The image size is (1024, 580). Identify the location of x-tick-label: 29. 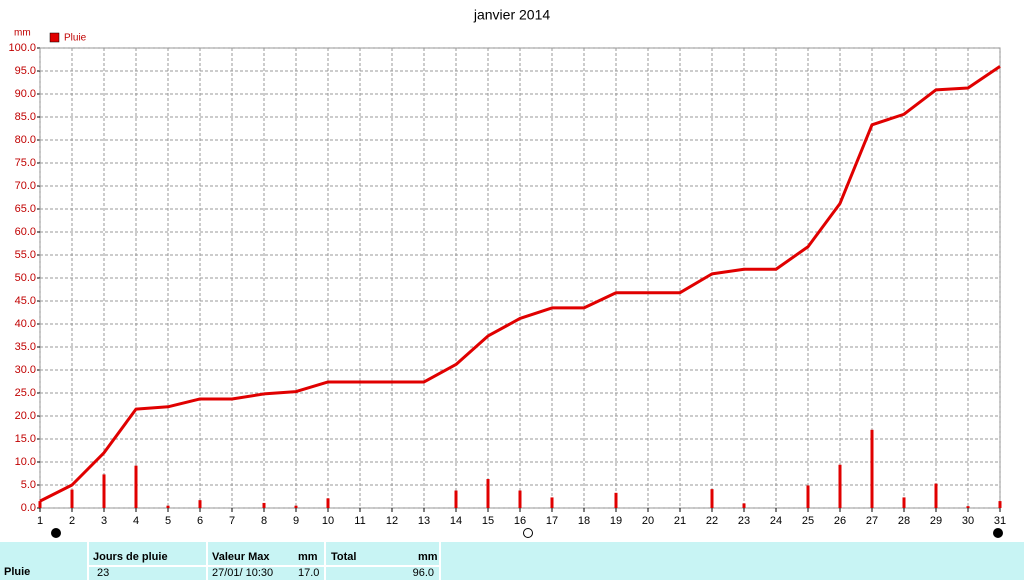
(936, 521).